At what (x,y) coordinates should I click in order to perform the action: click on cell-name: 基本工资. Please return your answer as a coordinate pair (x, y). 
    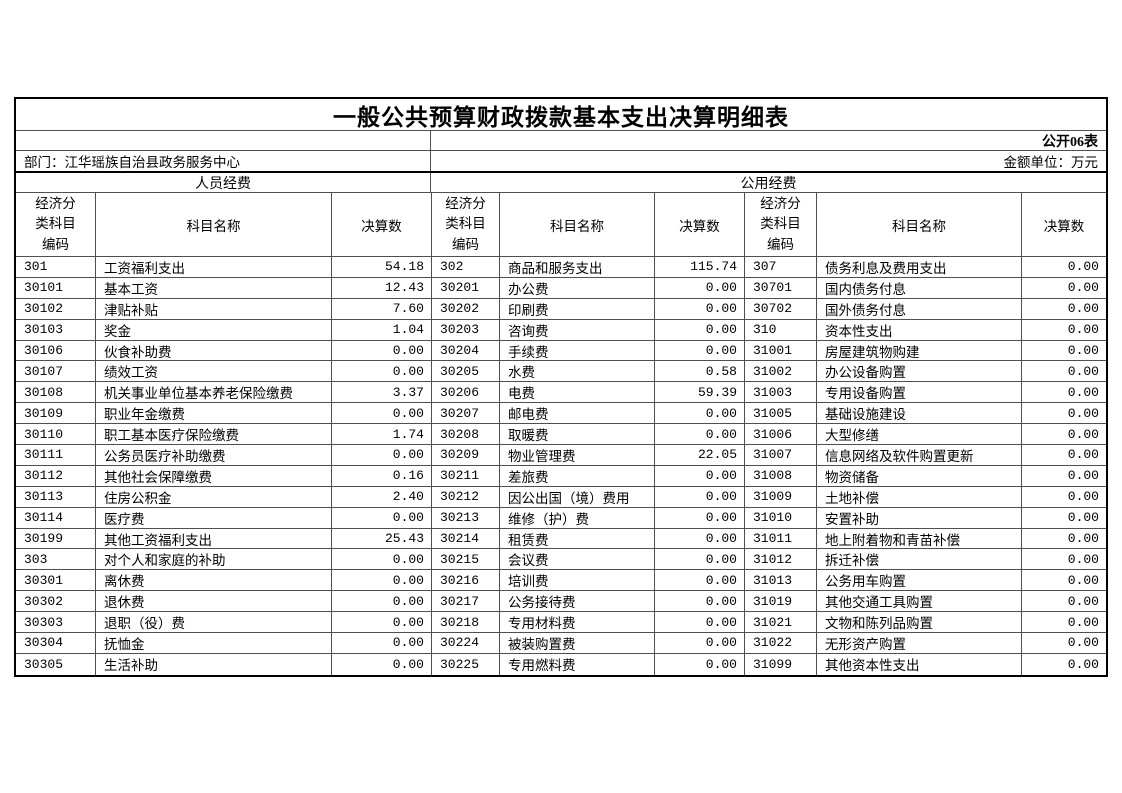
    Looking at the image, I should click on (214, 287).